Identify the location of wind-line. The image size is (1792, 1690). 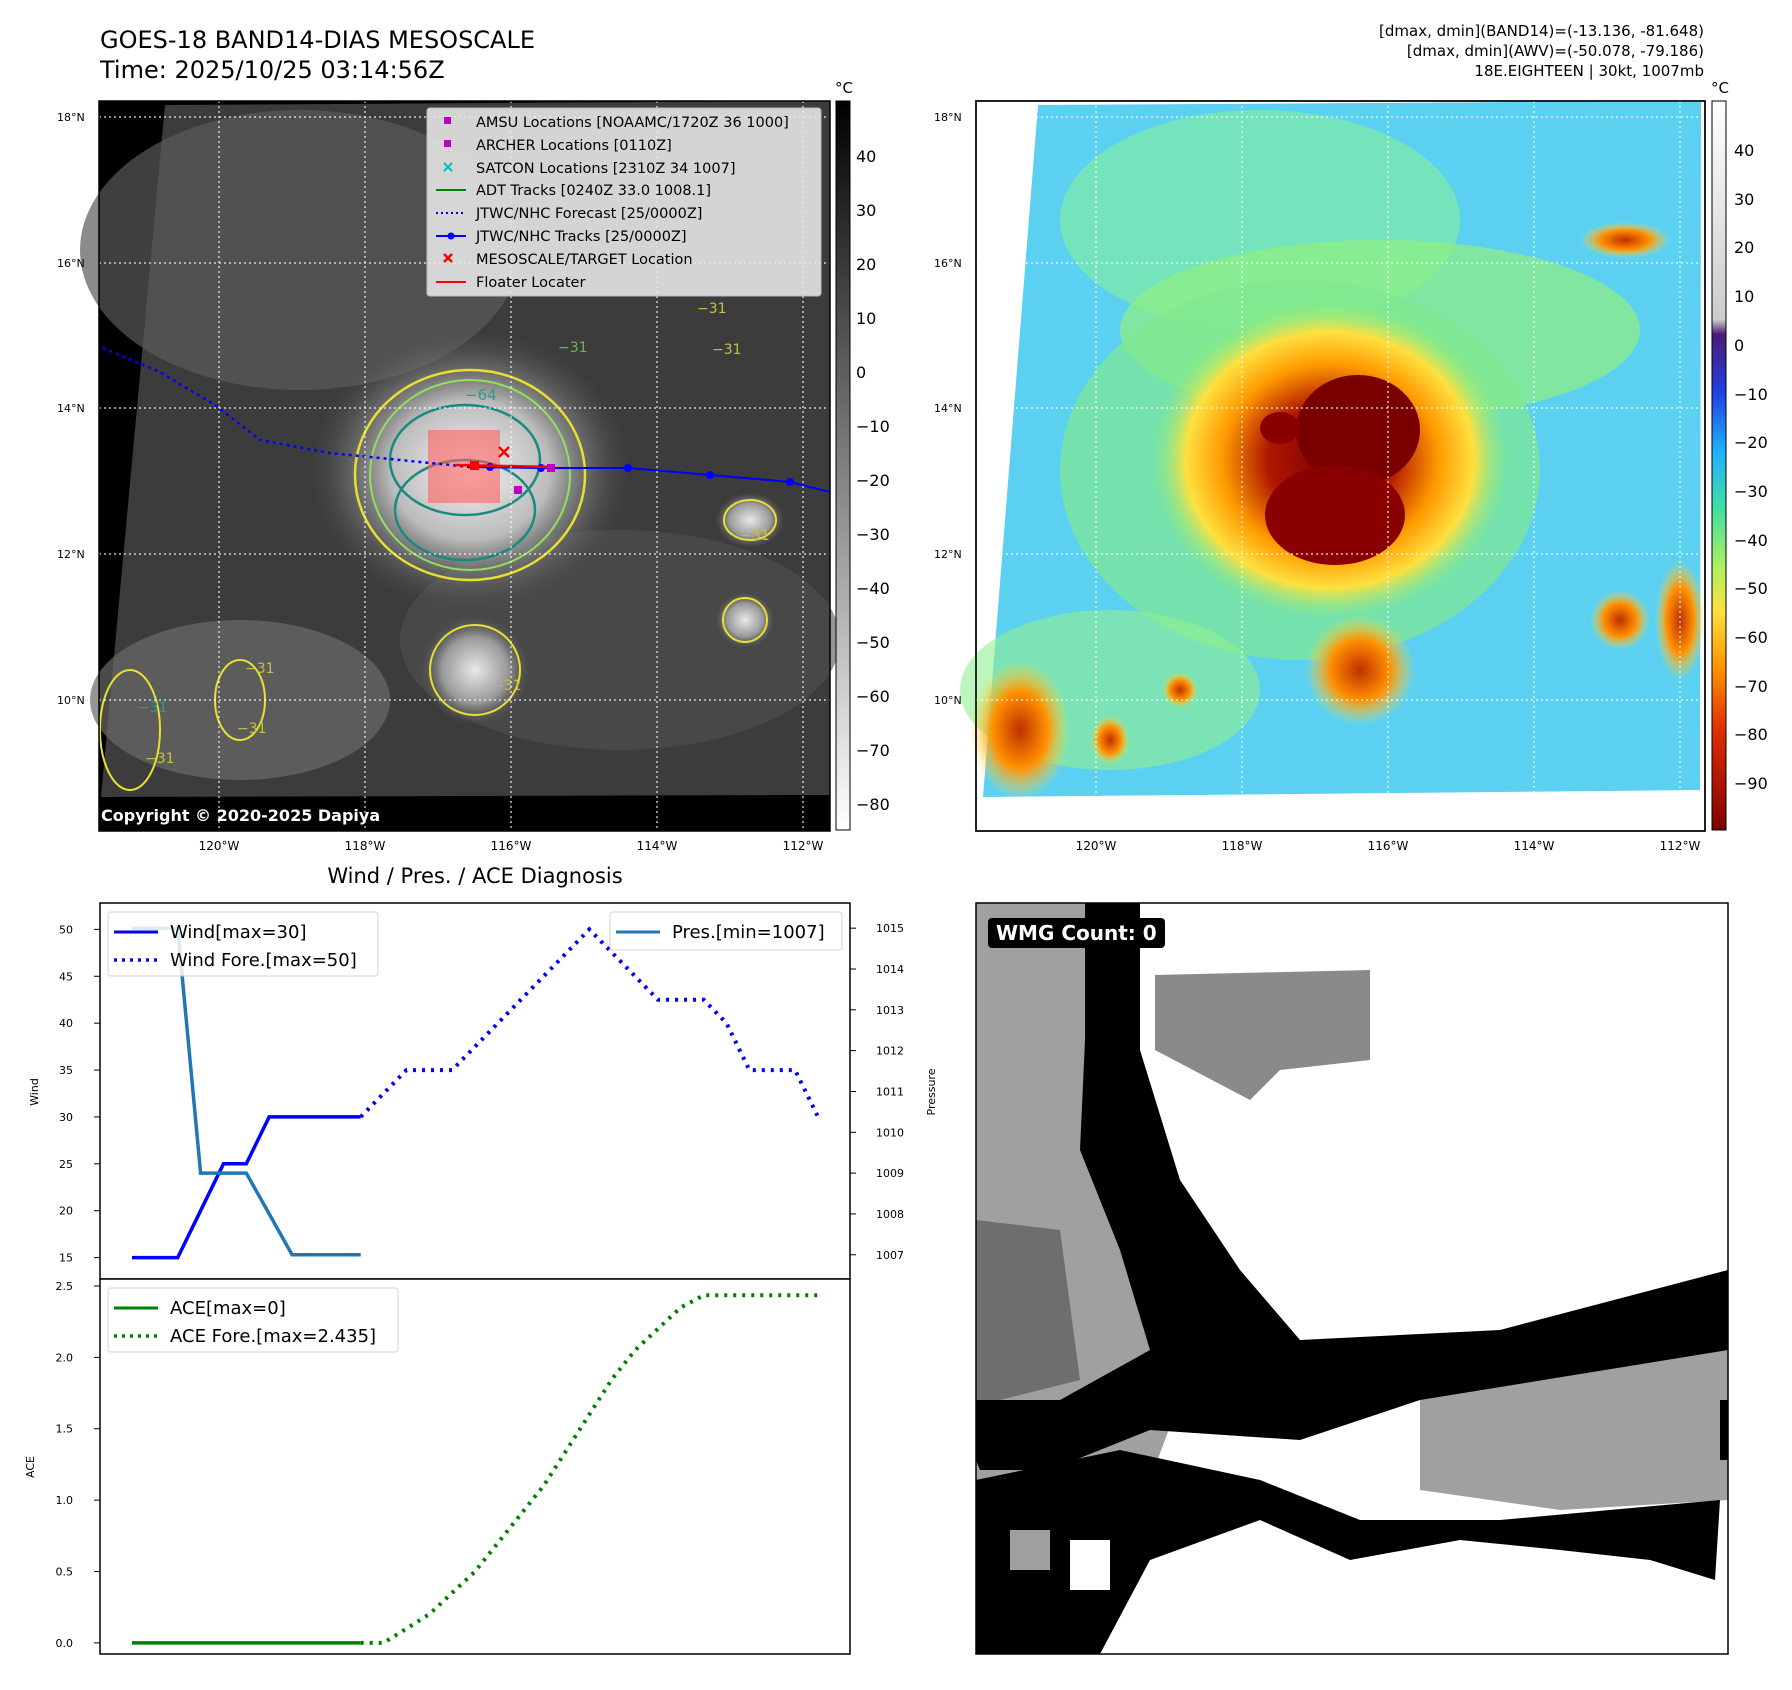
(246, 1187).